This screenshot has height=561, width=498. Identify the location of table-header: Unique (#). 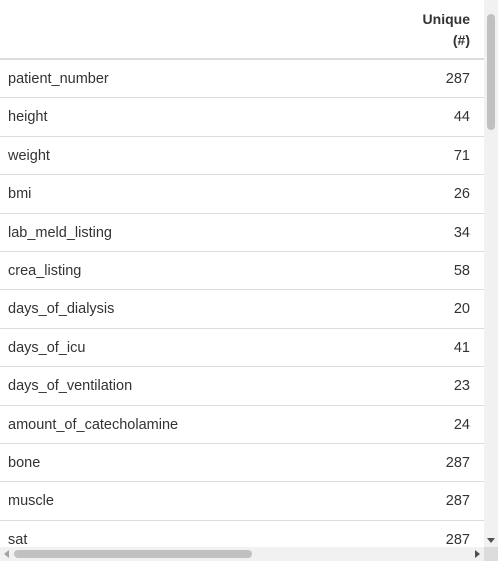
(242, 30).